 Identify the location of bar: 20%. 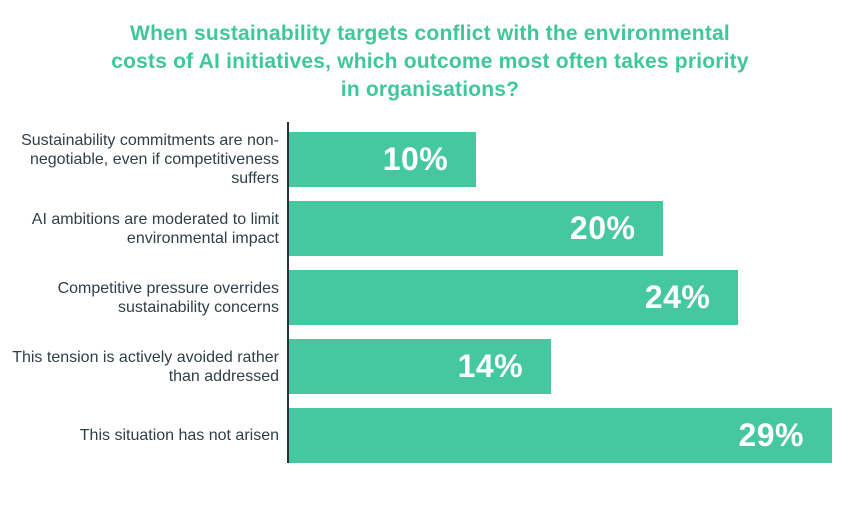
(476, 228).